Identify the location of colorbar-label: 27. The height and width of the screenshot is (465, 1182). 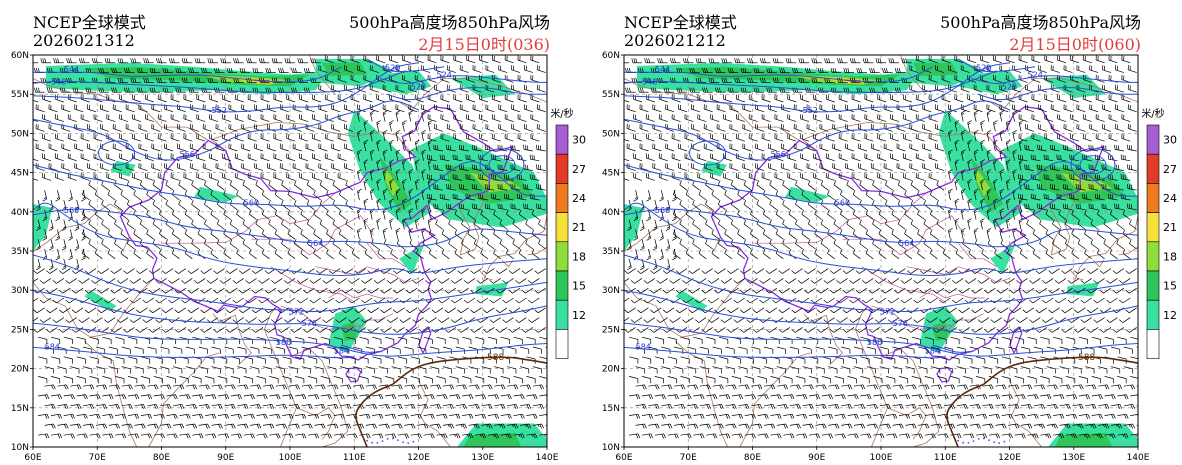
(579, 169).